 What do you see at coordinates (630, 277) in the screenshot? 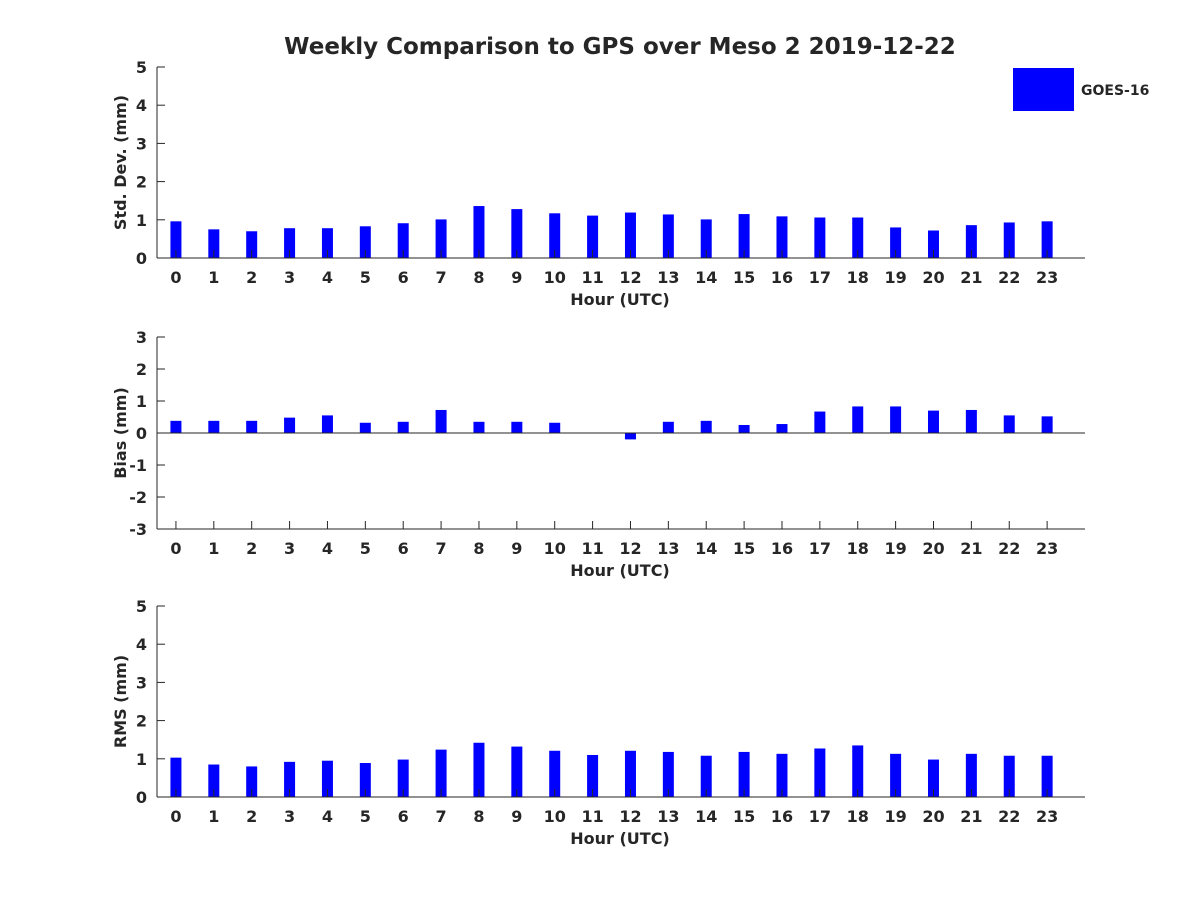
I see `x-tick-label: 12` at bounding box center [630, 277].